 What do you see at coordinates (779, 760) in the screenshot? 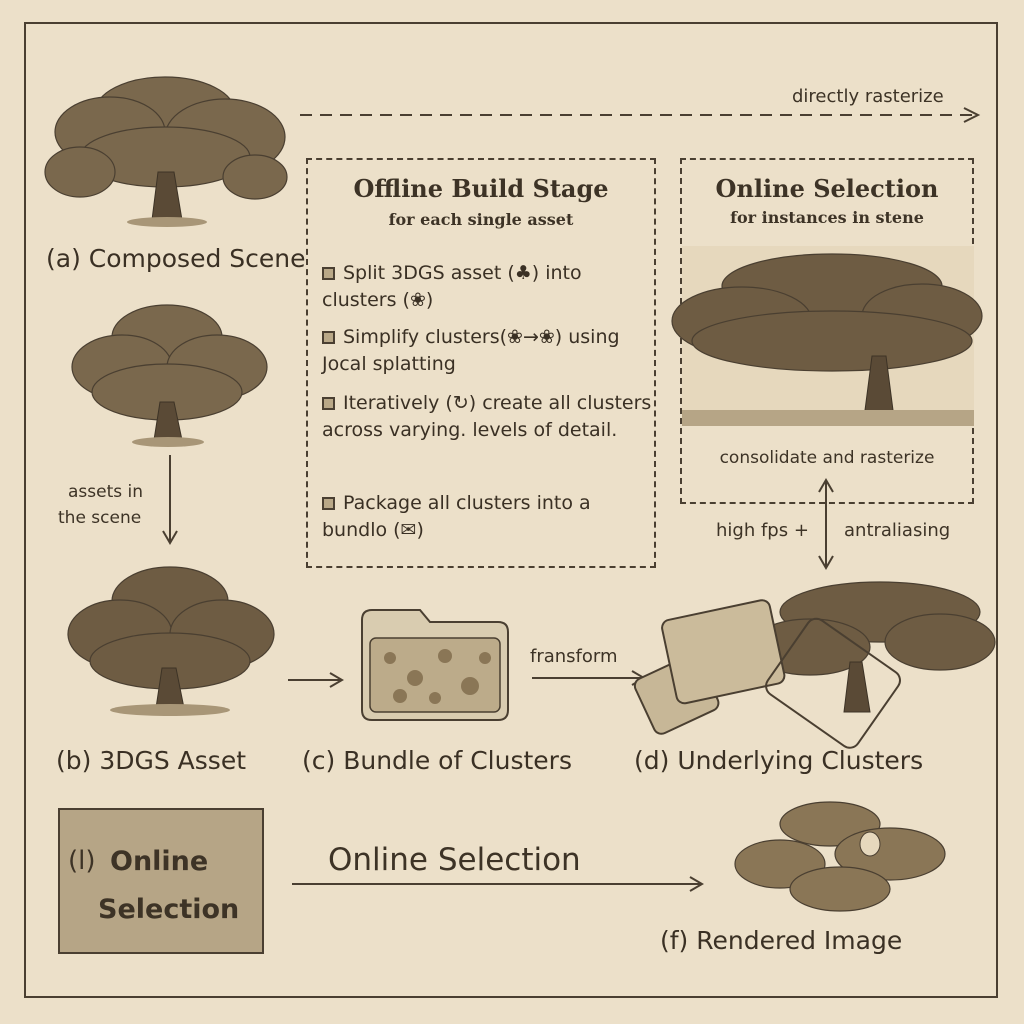
I see `caption-underlying-clusters: (d) Underlying Clusters` at bounding box center [779, 760].